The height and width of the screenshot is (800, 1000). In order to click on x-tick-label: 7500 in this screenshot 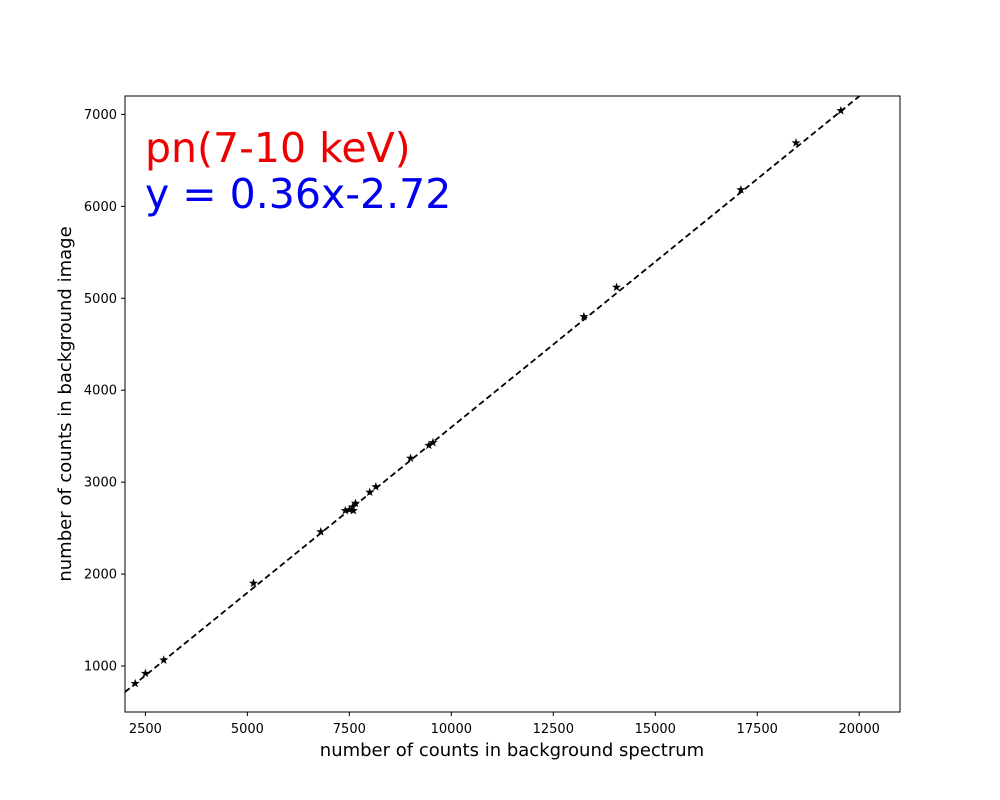, I will do `click(349, 729)`.